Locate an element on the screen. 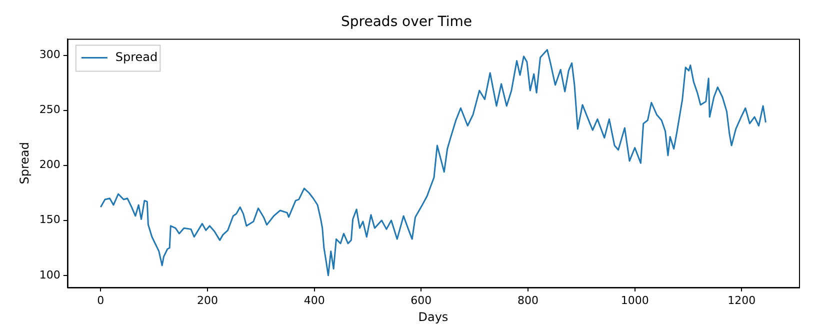 The height and width of the screenshot is (331, 839). x-tick-label: 400 is located at coordinates (314, 300).